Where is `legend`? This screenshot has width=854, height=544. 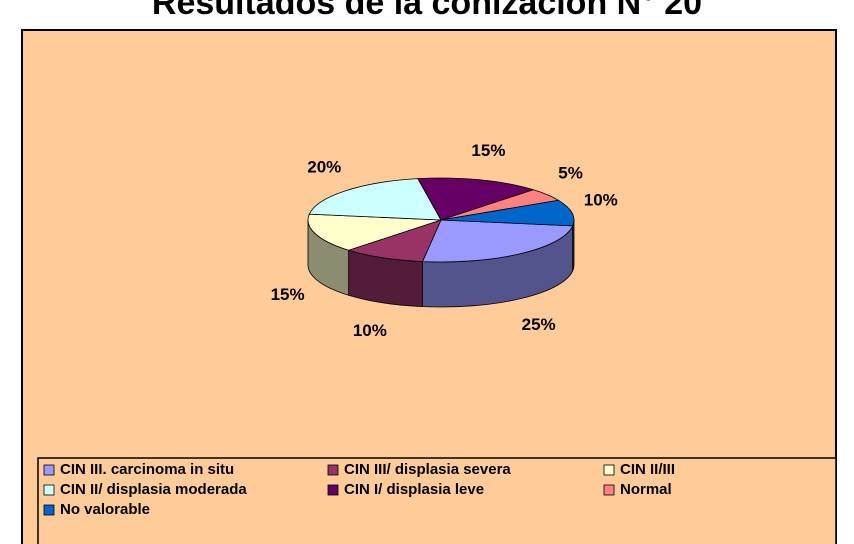 legend is located at coordinates (437, 500).